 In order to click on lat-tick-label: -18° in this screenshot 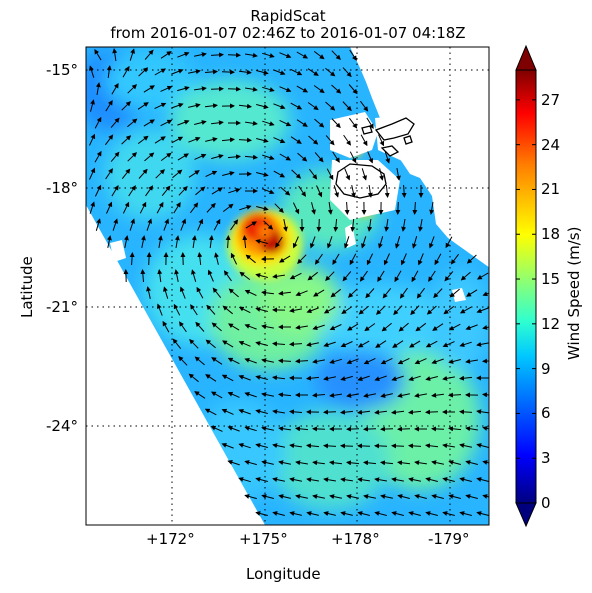, I will do `click(62, 188)`.